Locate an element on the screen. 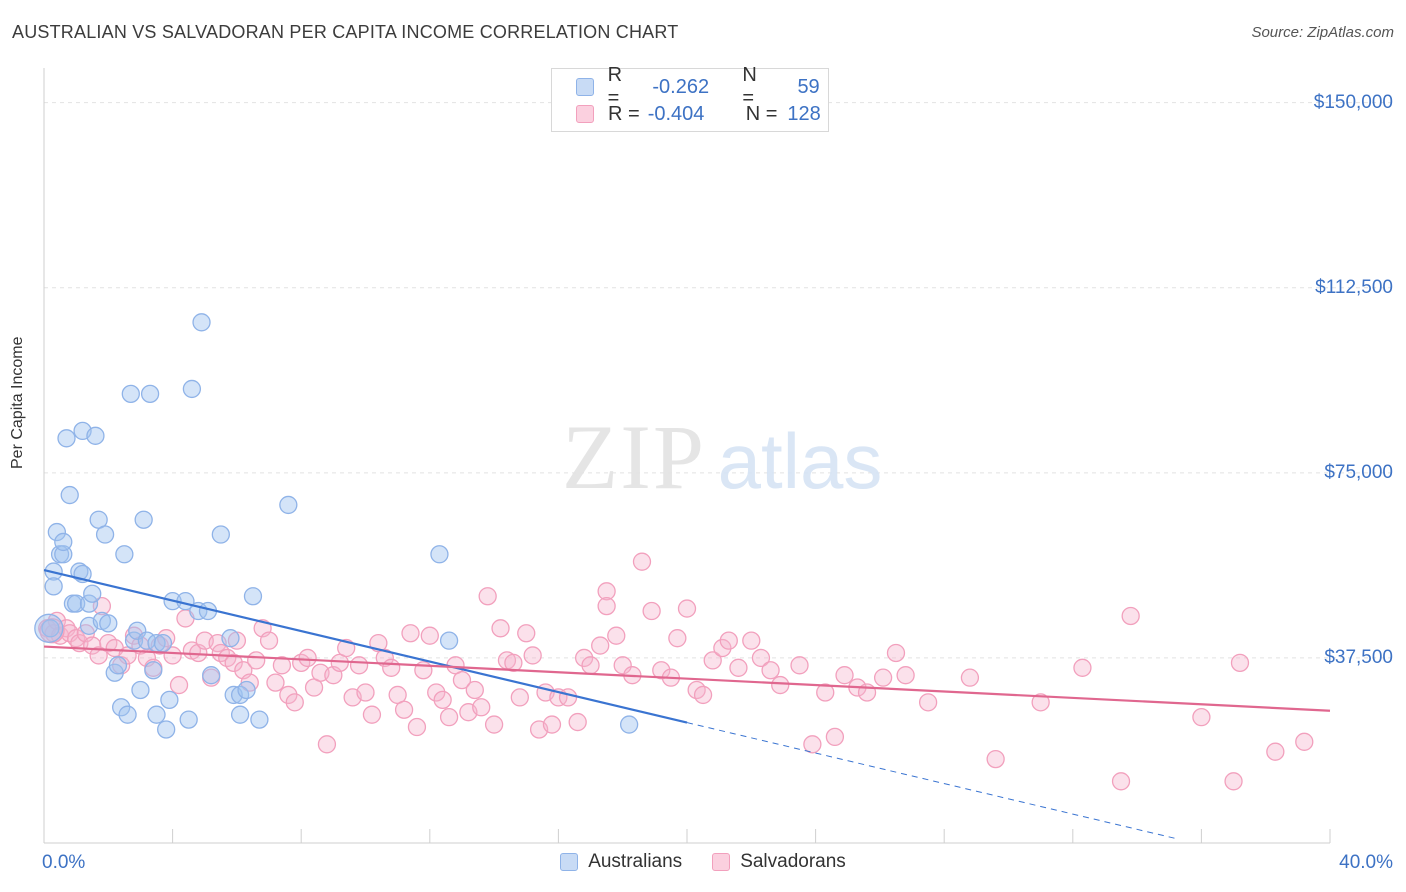 Image resolution: width=1406 pixels, height=892 pixels. y-tick-label-1: $112,500 is located at coordinates (1354, 287).